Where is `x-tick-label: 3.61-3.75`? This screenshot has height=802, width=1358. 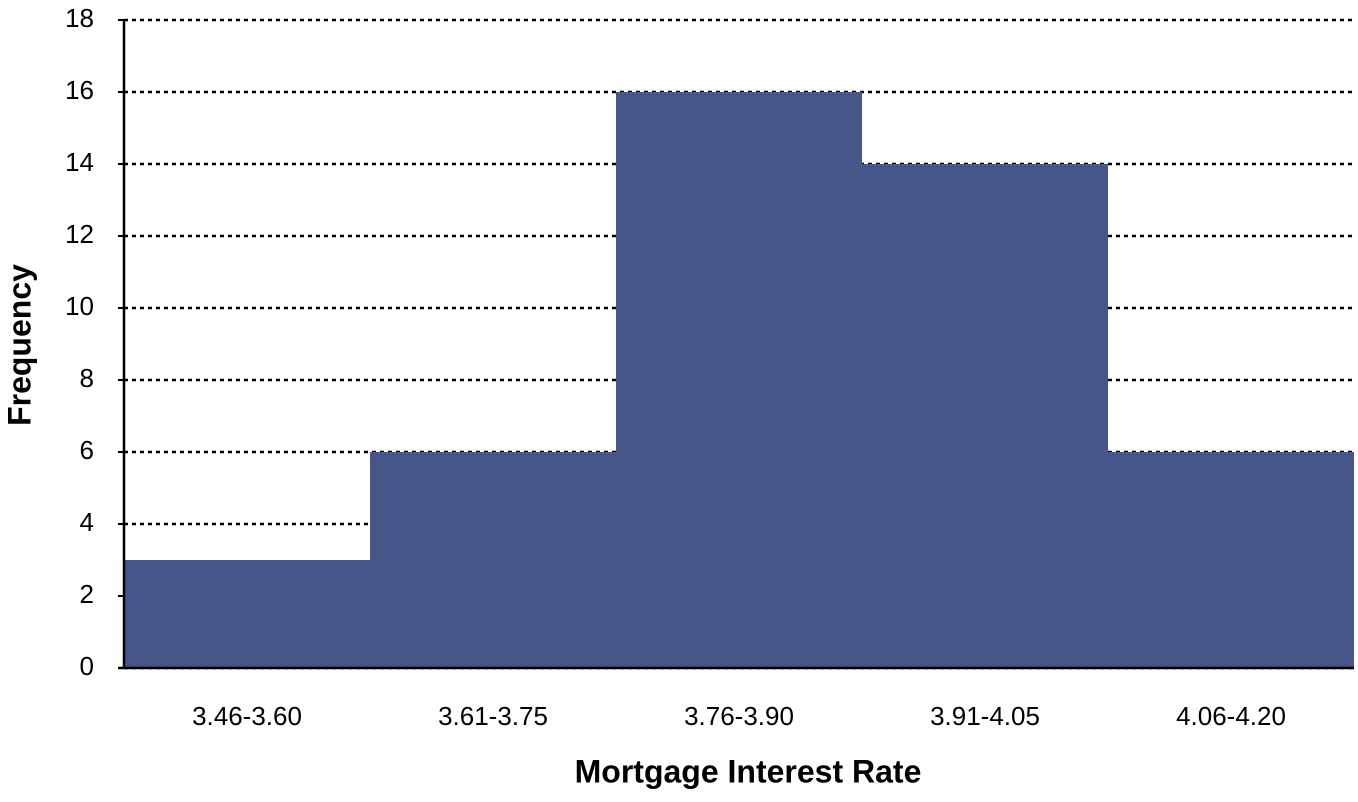 x-tick-label: 3.61-3.75 is located at coordinates (493, 716).